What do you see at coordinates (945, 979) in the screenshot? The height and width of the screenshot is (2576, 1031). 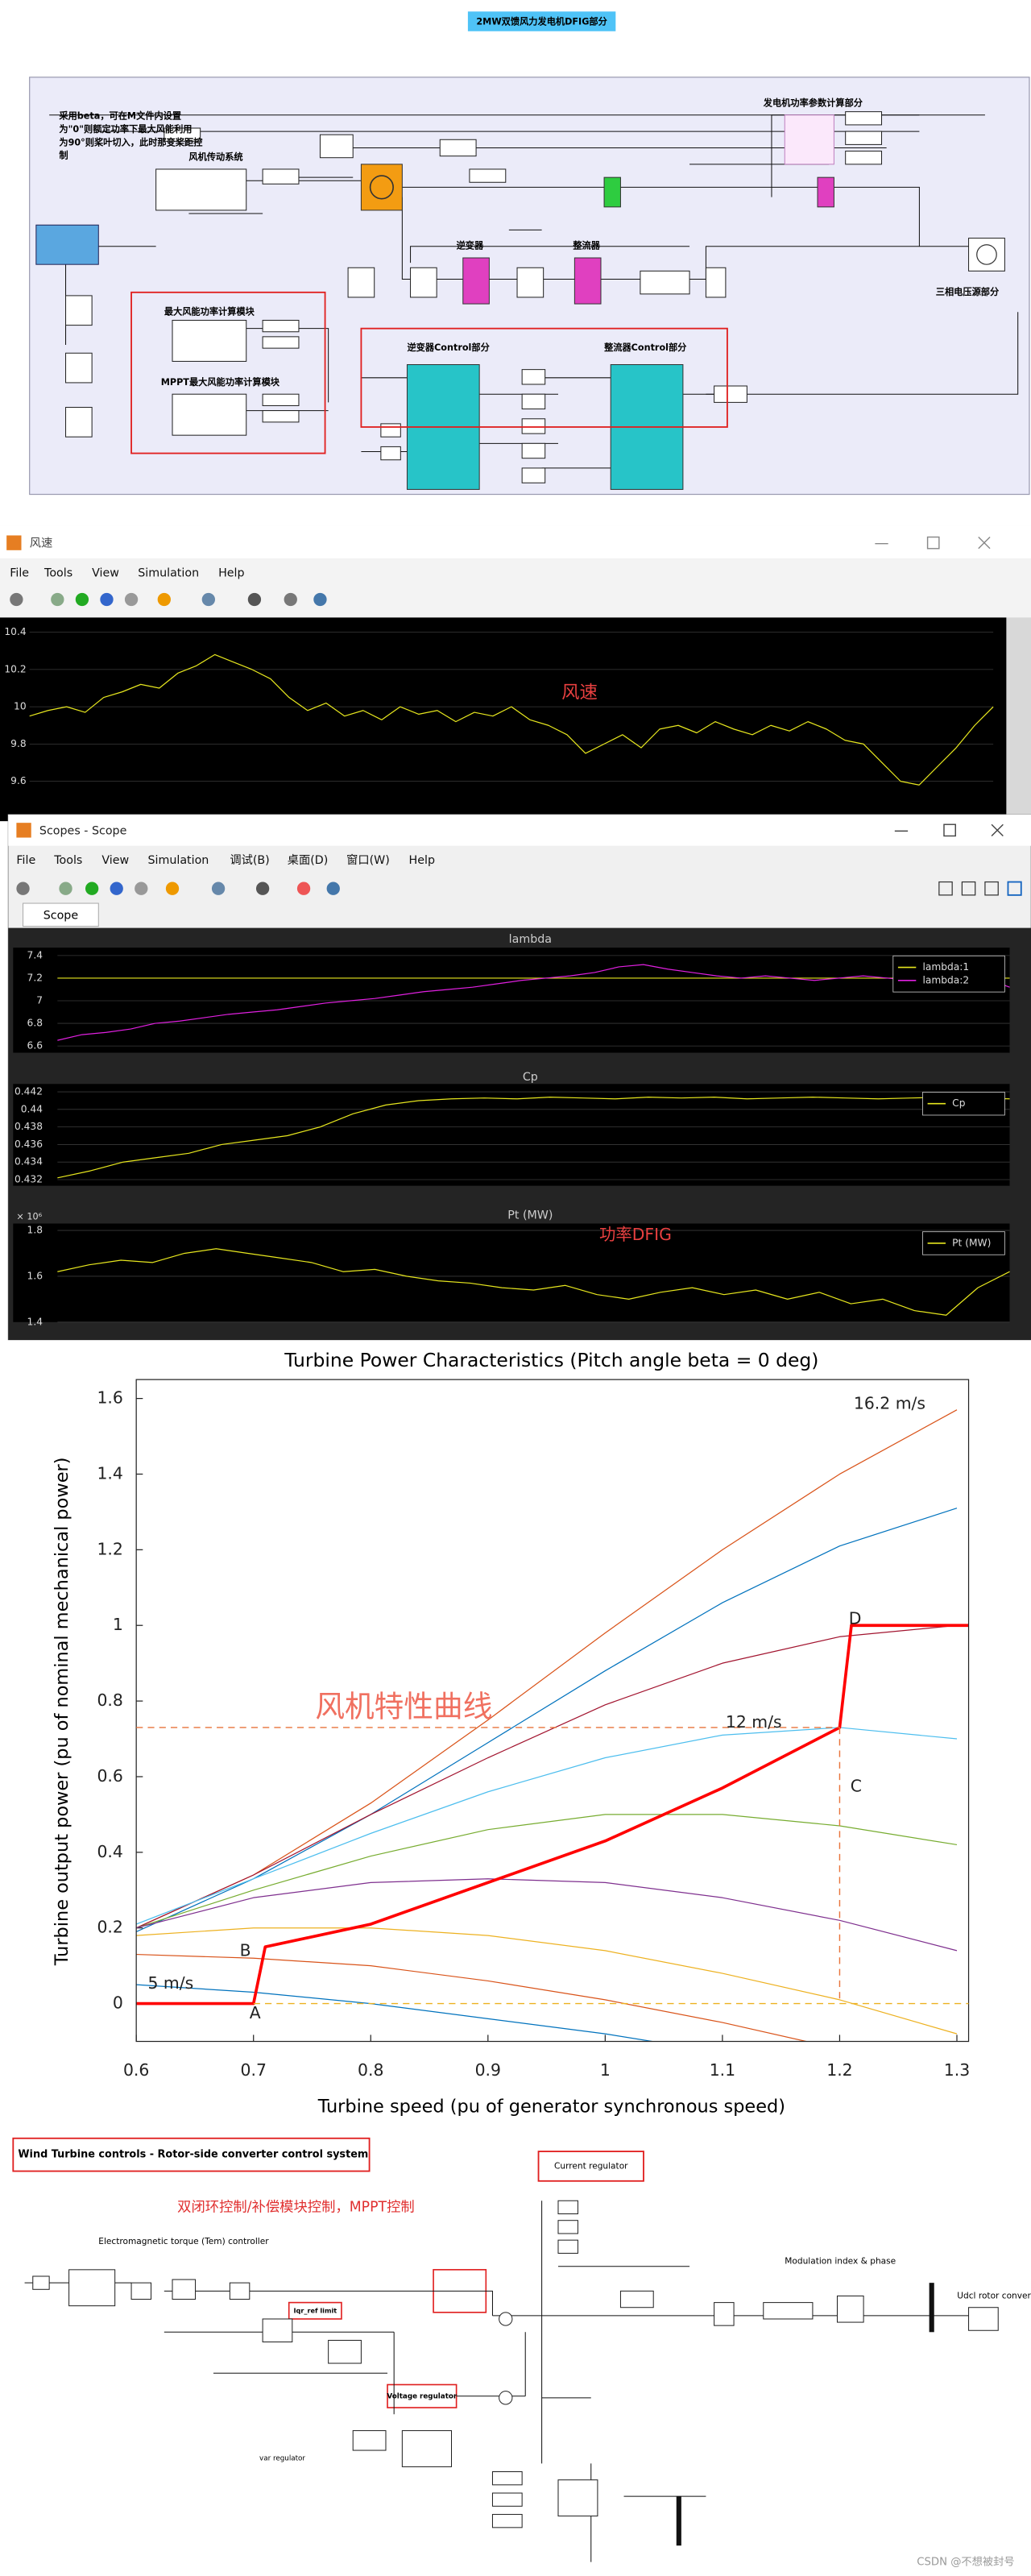 I see `legend-label: lambda:2` at bounding box center [945, 979].